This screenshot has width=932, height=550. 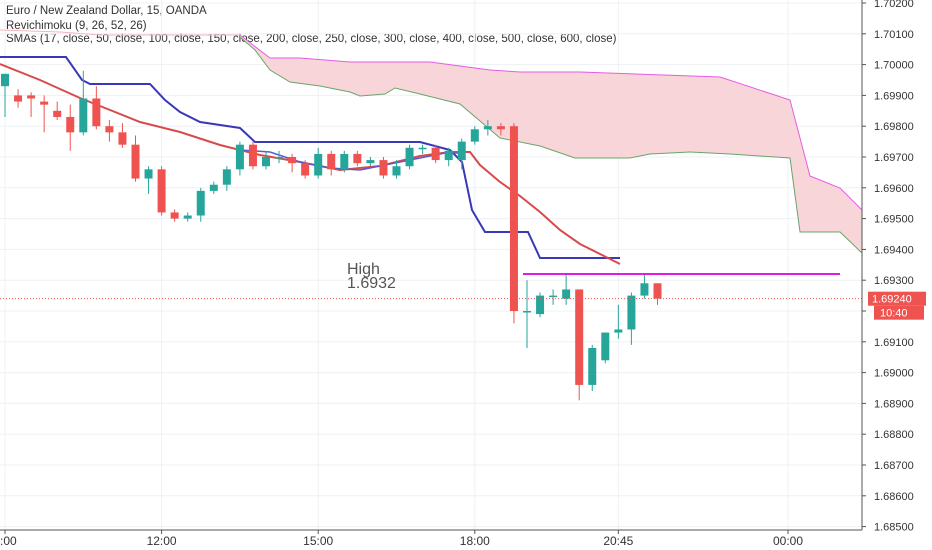 What do you see at coordinates (894, 66) in the screenshot?
I see `y-tick-label: 1.70000` at bounding box center [894, 66].